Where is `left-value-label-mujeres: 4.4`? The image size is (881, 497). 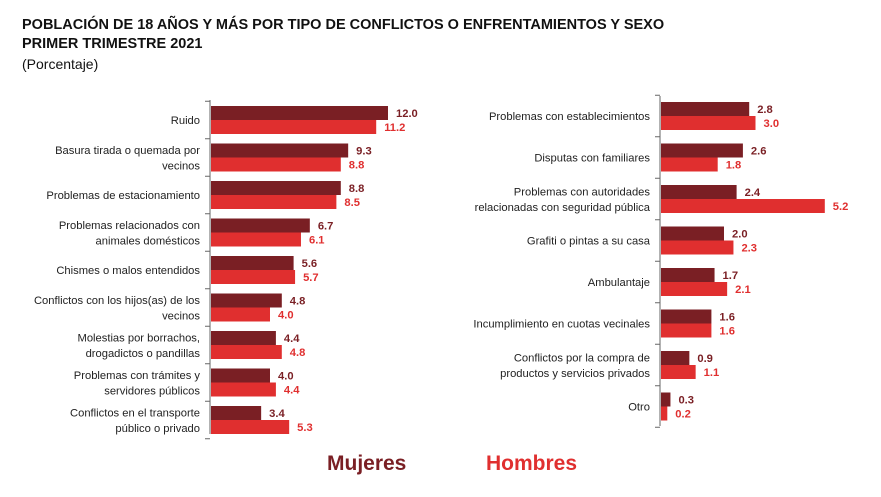
left-value-label-mujeres: 4.4 is located at coordinates (292, 339).